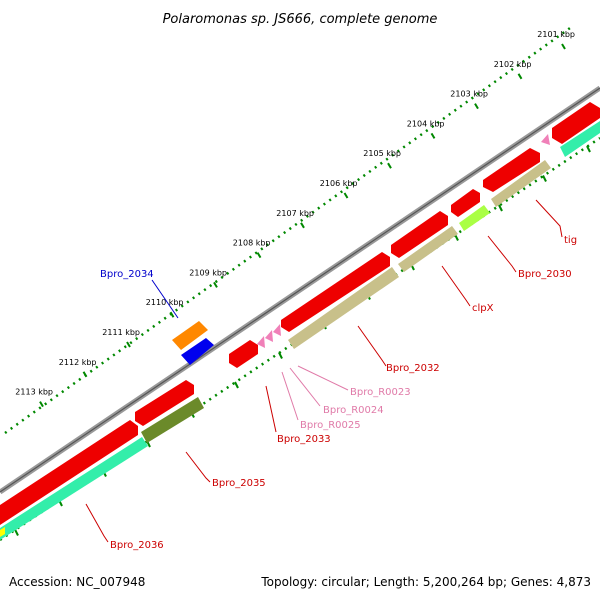 This screenshot has width=600, height=600. I want to click on callout-bpro-2033, so click(271, 409).